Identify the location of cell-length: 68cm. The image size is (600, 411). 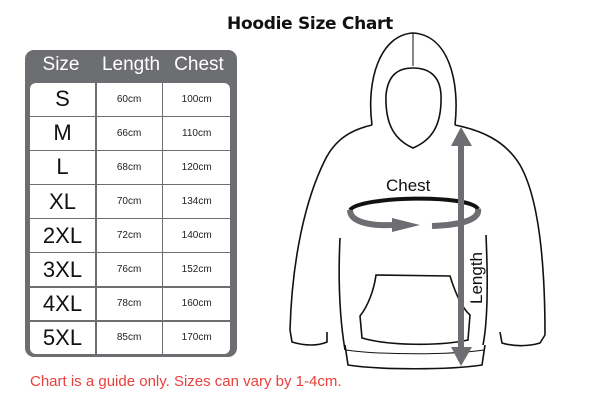
(129, 167).